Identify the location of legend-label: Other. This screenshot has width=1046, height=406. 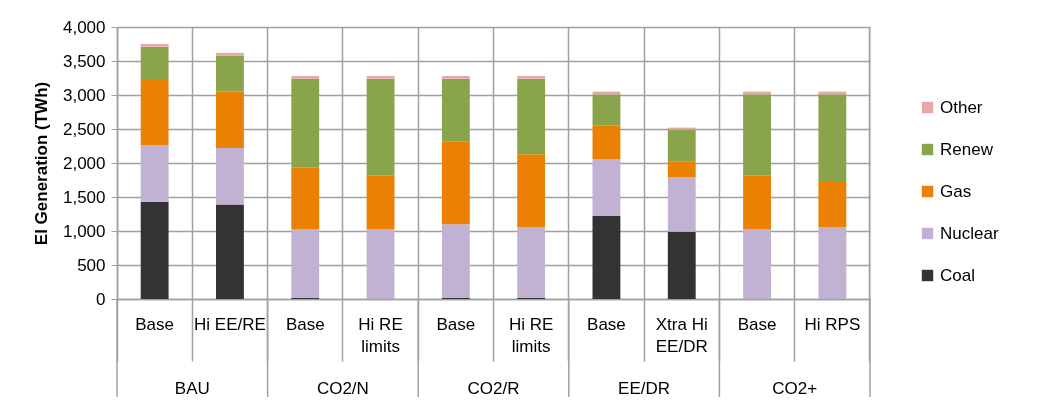
(961, 107).